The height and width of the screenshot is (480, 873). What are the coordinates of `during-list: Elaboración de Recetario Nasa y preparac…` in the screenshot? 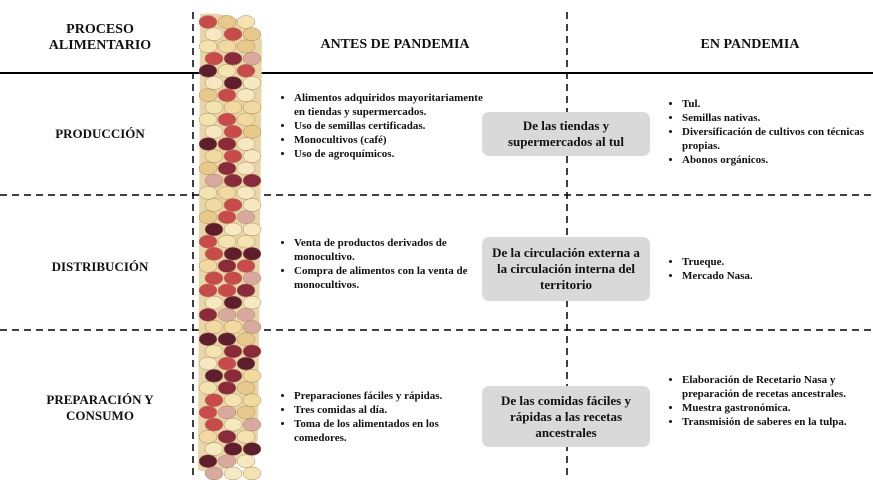 It's located at (769, 401).